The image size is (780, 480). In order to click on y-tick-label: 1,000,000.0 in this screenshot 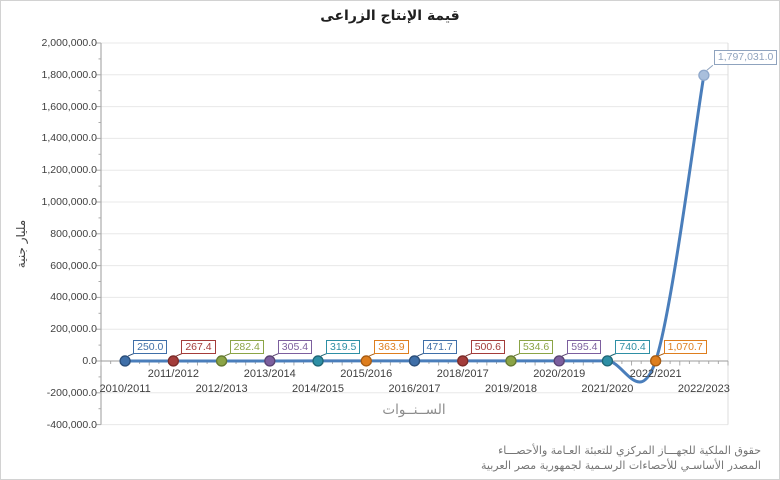, I will do `click(69, 202)`.